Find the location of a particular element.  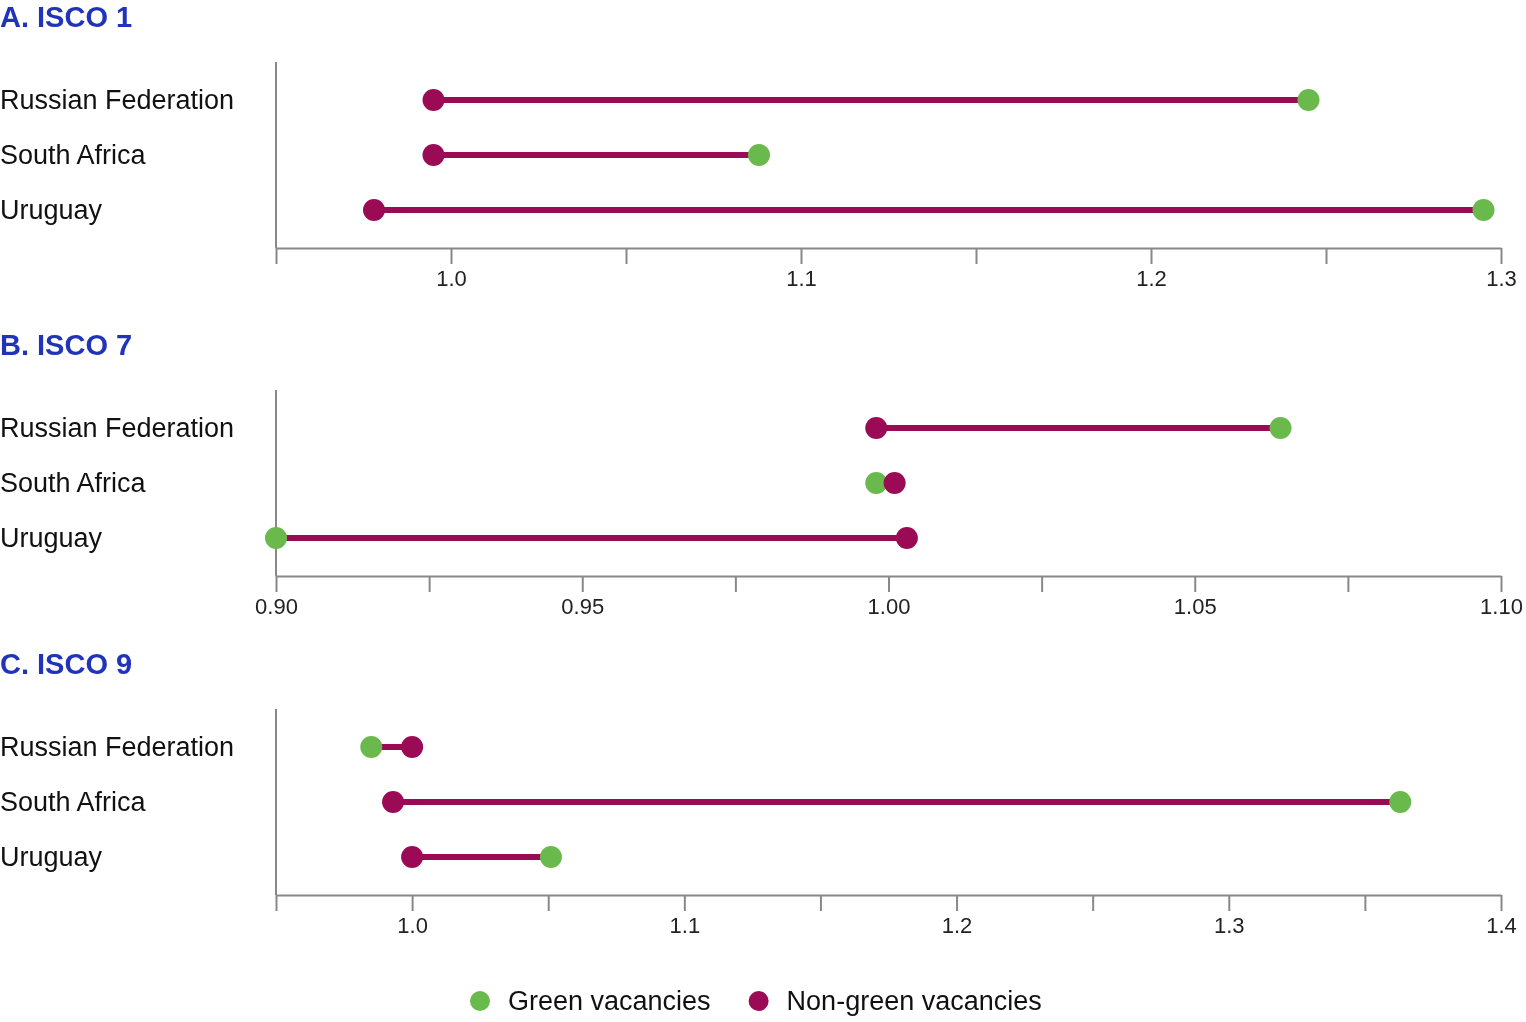

chart-title: B. ISCO 7 is located at coordinates (66, 345).